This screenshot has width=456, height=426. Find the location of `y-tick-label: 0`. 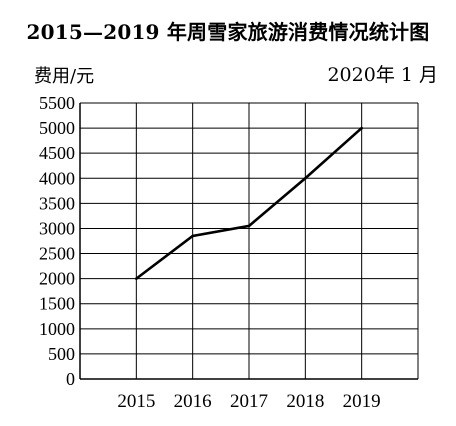

y-tick-label: 0 is located at coordinates (70, 379).